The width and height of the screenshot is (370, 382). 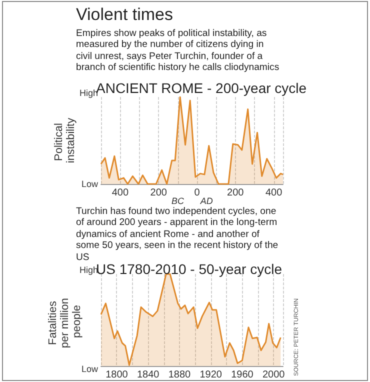 I want to click on text: Violent times, so click(x=125, y=15).